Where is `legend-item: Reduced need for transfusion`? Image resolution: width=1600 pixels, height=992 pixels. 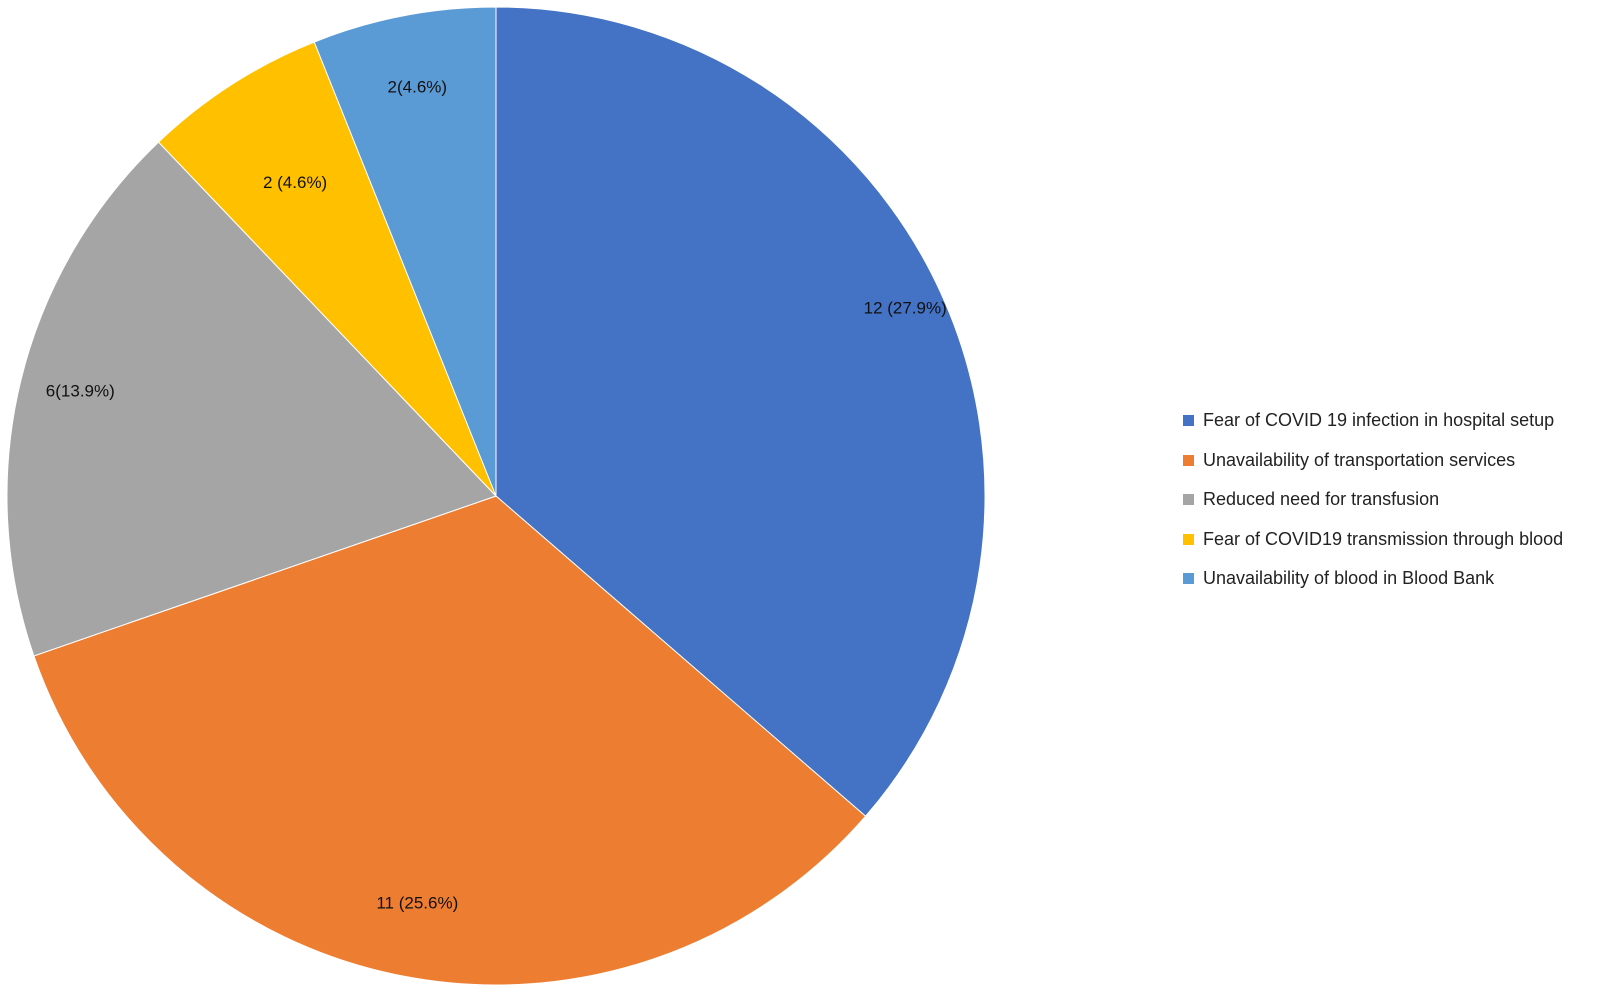
legend-item: Reduced need for transfusion is located at coordinates (1388, 500).